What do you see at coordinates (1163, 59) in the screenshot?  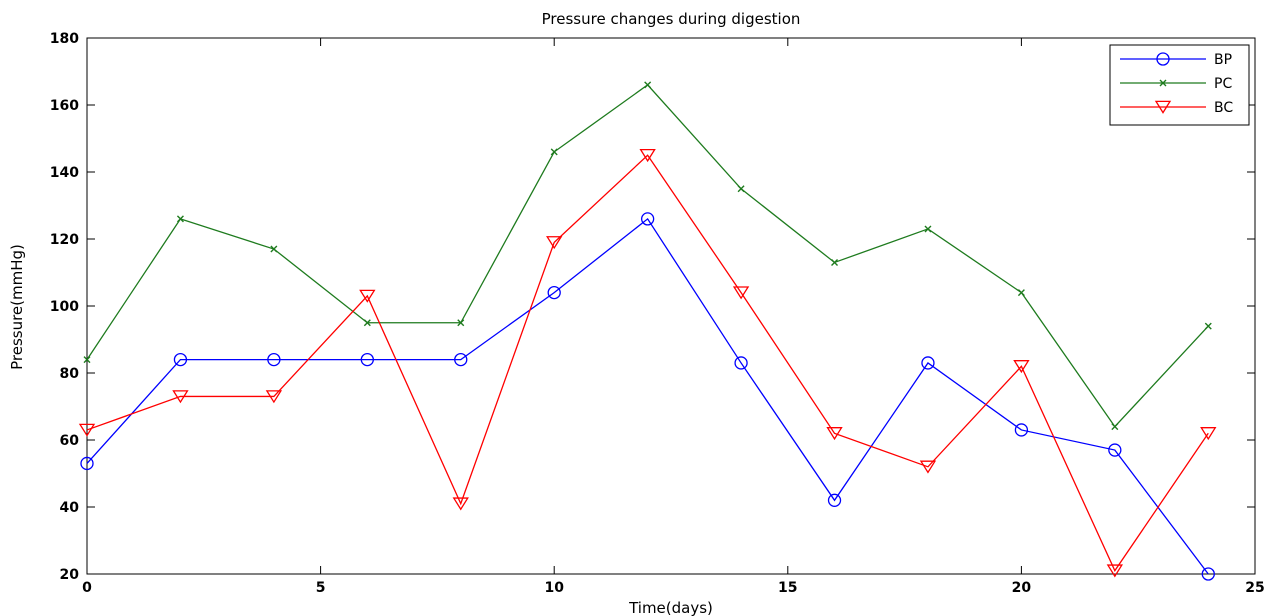 I see `legend-marker-bp` at bounding box center [1163, 59].